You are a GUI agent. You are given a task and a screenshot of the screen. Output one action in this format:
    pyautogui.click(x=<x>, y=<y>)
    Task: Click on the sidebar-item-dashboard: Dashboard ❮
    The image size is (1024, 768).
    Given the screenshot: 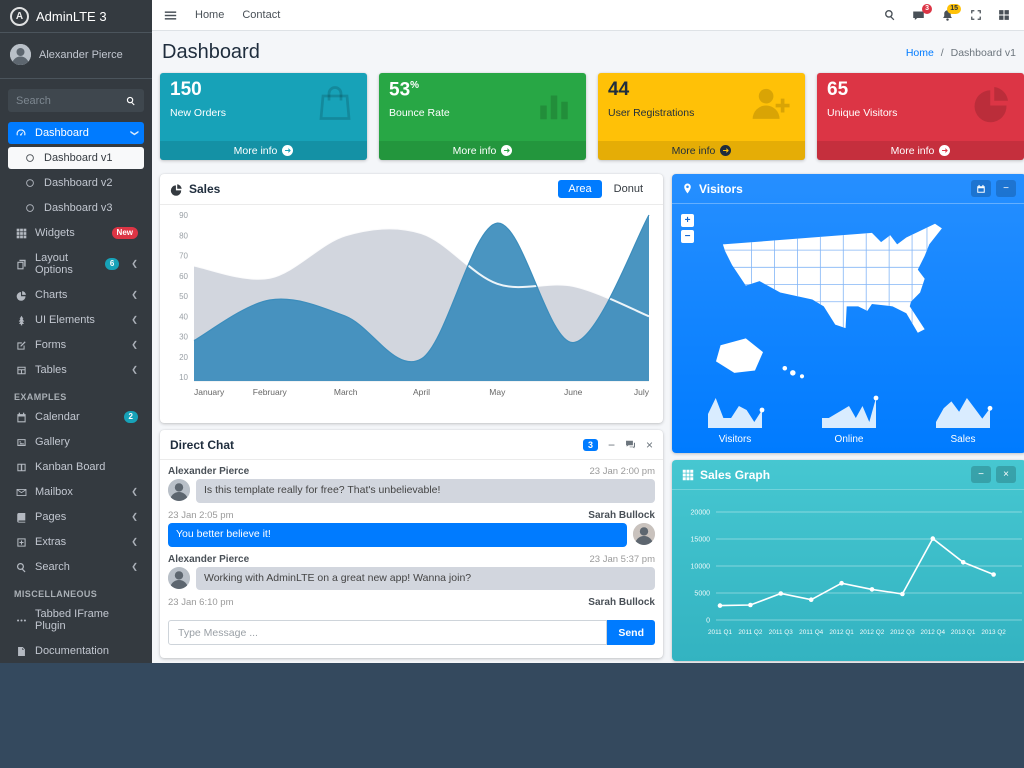 What is the action you would take?
    pyautogui.click(x=76, y=133)
    